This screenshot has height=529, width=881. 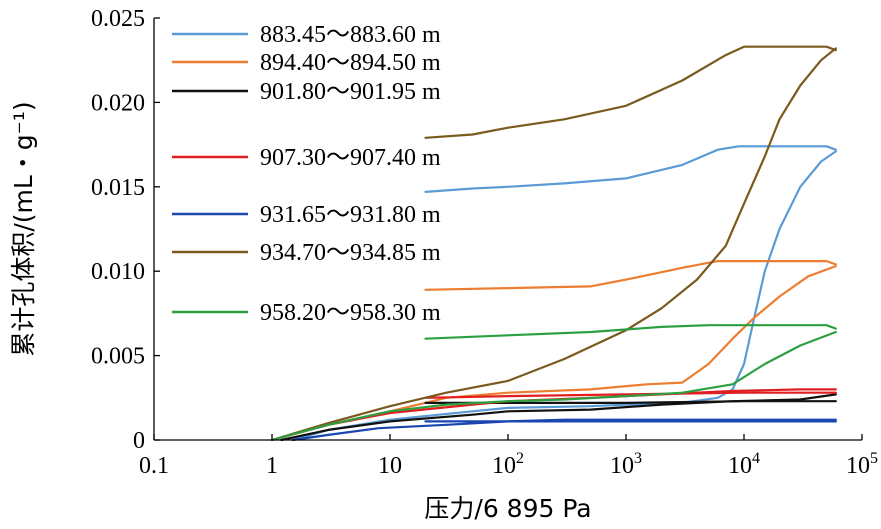 I want to click on y-axis-title: 累计孔体积/(mL・g⁻¹), so click(x=23, y=228).